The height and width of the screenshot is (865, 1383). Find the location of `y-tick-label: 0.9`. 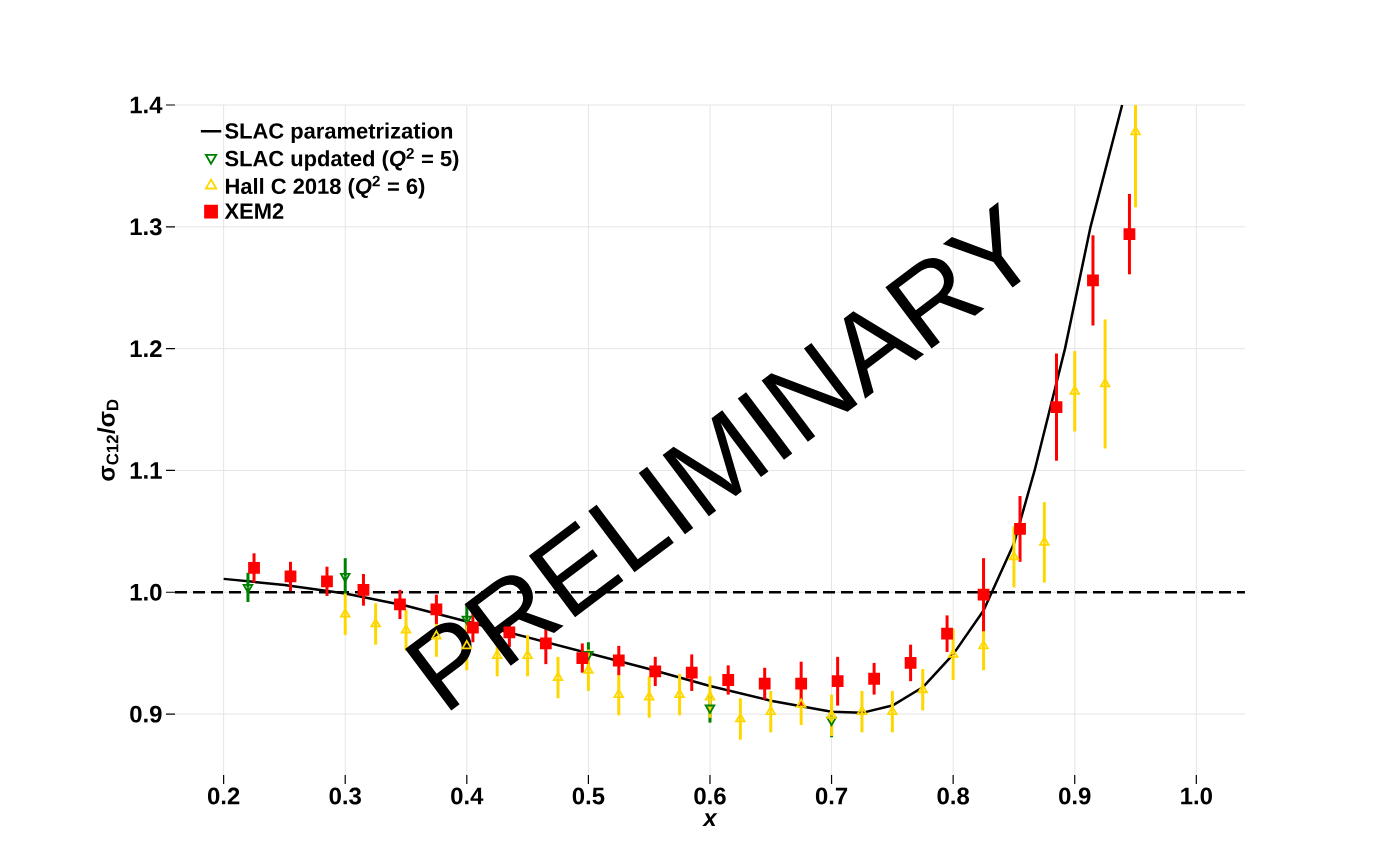

y-tick-label: 0.9 is located at coordinates (146, 714).